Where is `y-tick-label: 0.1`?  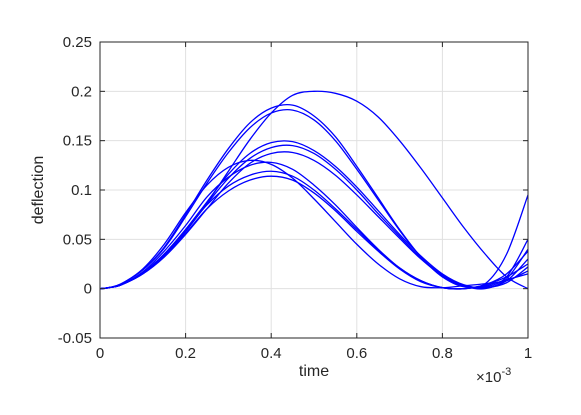
y-tick-label: 0.1 is located at coordinates (81, 190).